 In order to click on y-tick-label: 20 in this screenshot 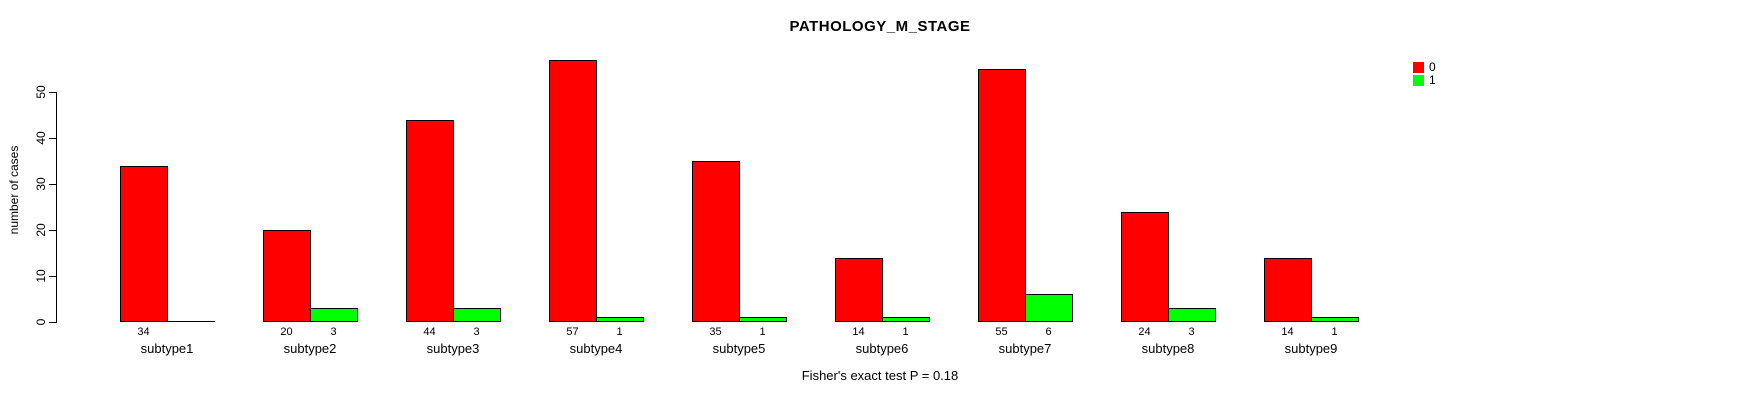, I will do `click(41, 230)`.